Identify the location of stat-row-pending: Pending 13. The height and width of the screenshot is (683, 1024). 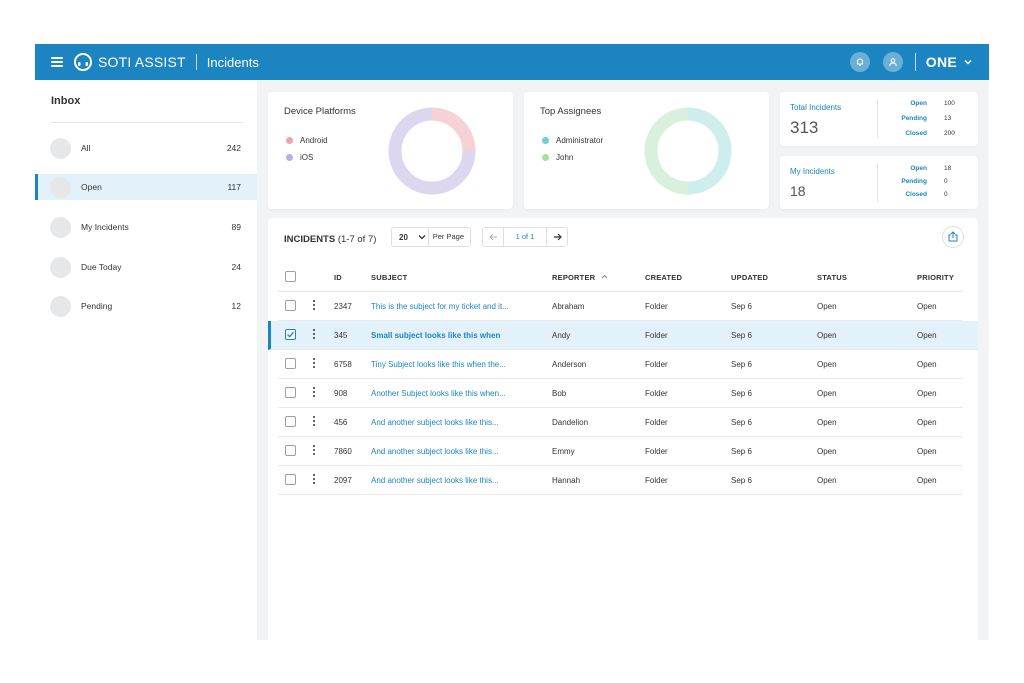
(926, 118).